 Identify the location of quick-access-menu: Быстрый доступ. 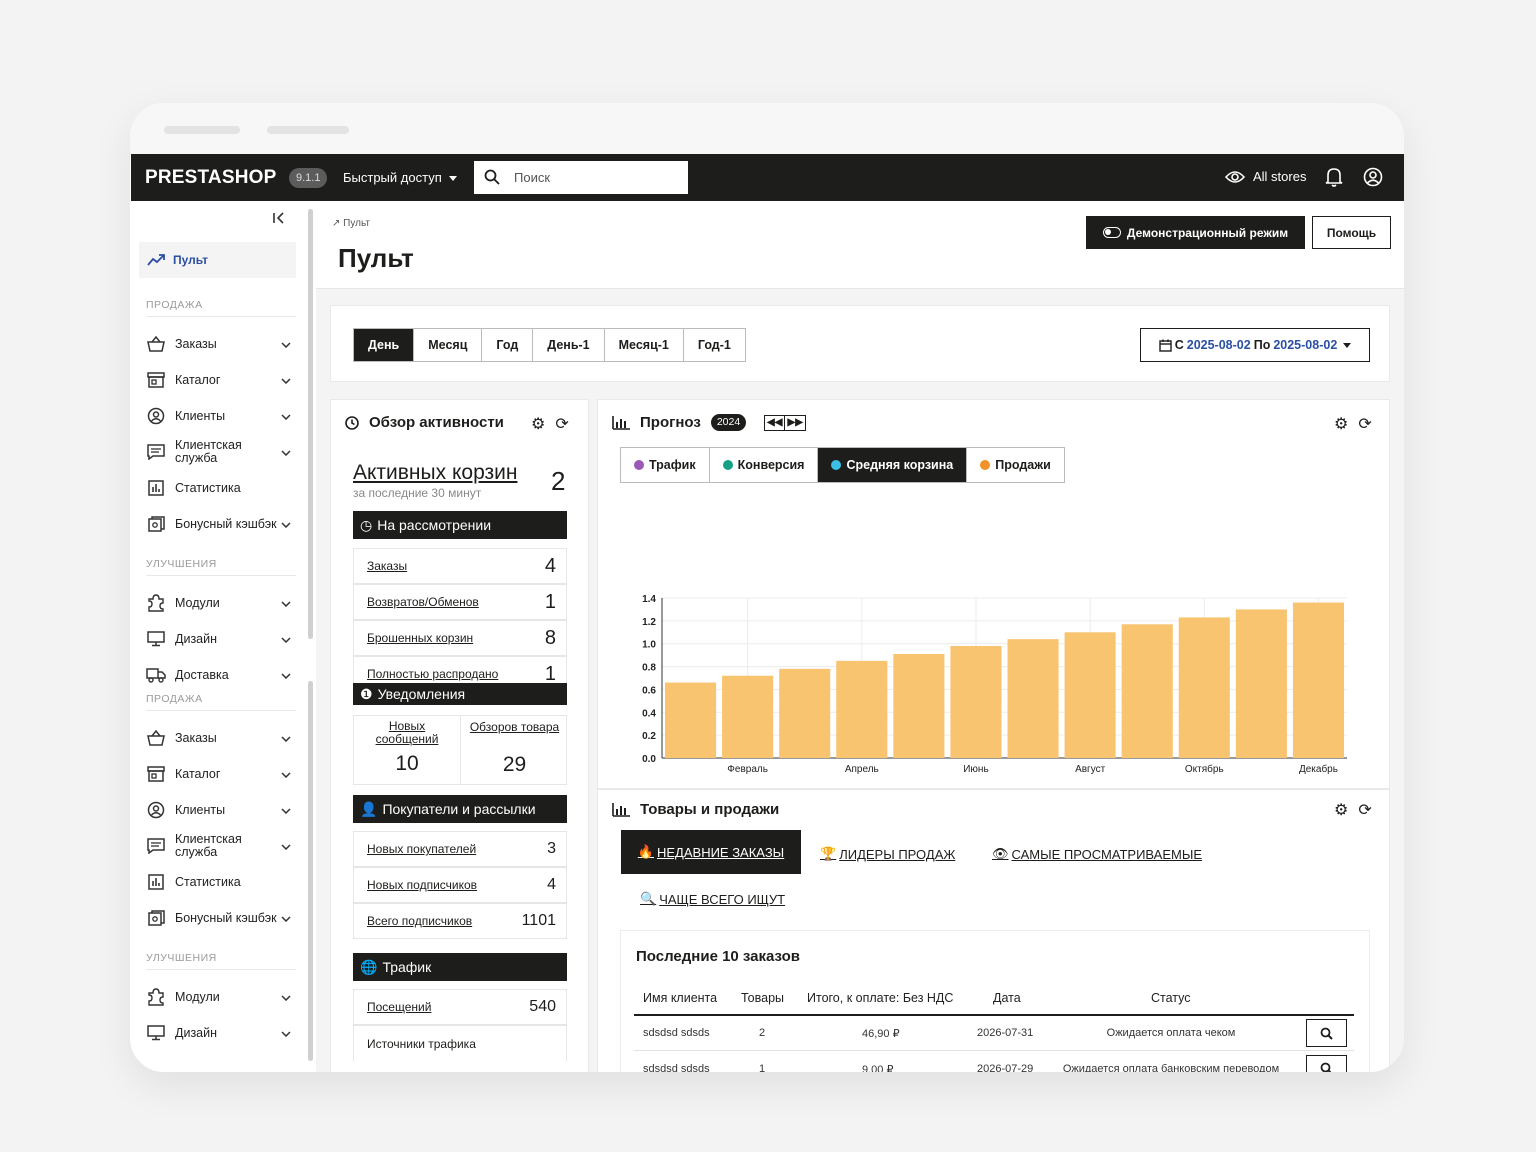
(400, 177).